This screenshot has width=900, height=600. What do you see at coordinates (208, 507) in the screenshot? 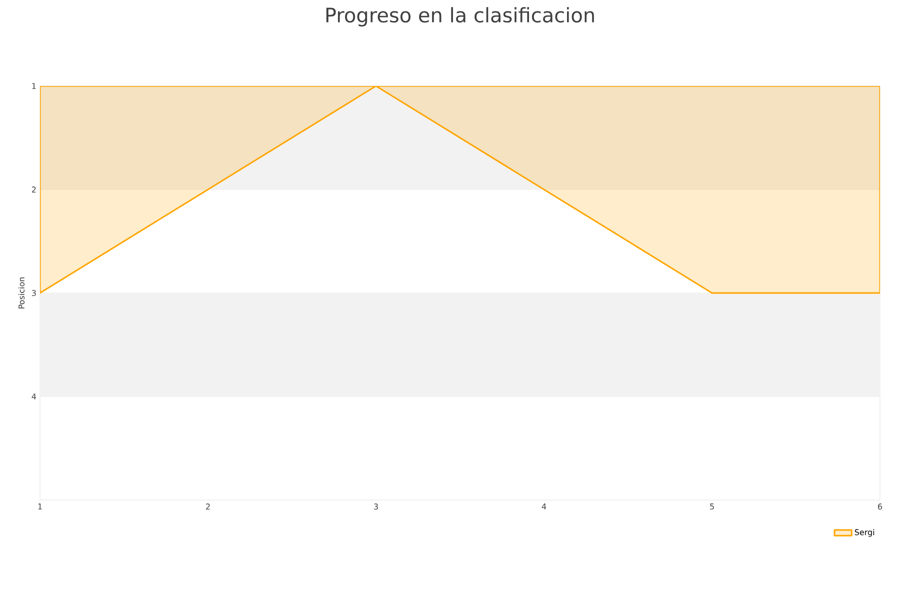
I see `x-tick-label: 2` at bounding box center [208, 507].